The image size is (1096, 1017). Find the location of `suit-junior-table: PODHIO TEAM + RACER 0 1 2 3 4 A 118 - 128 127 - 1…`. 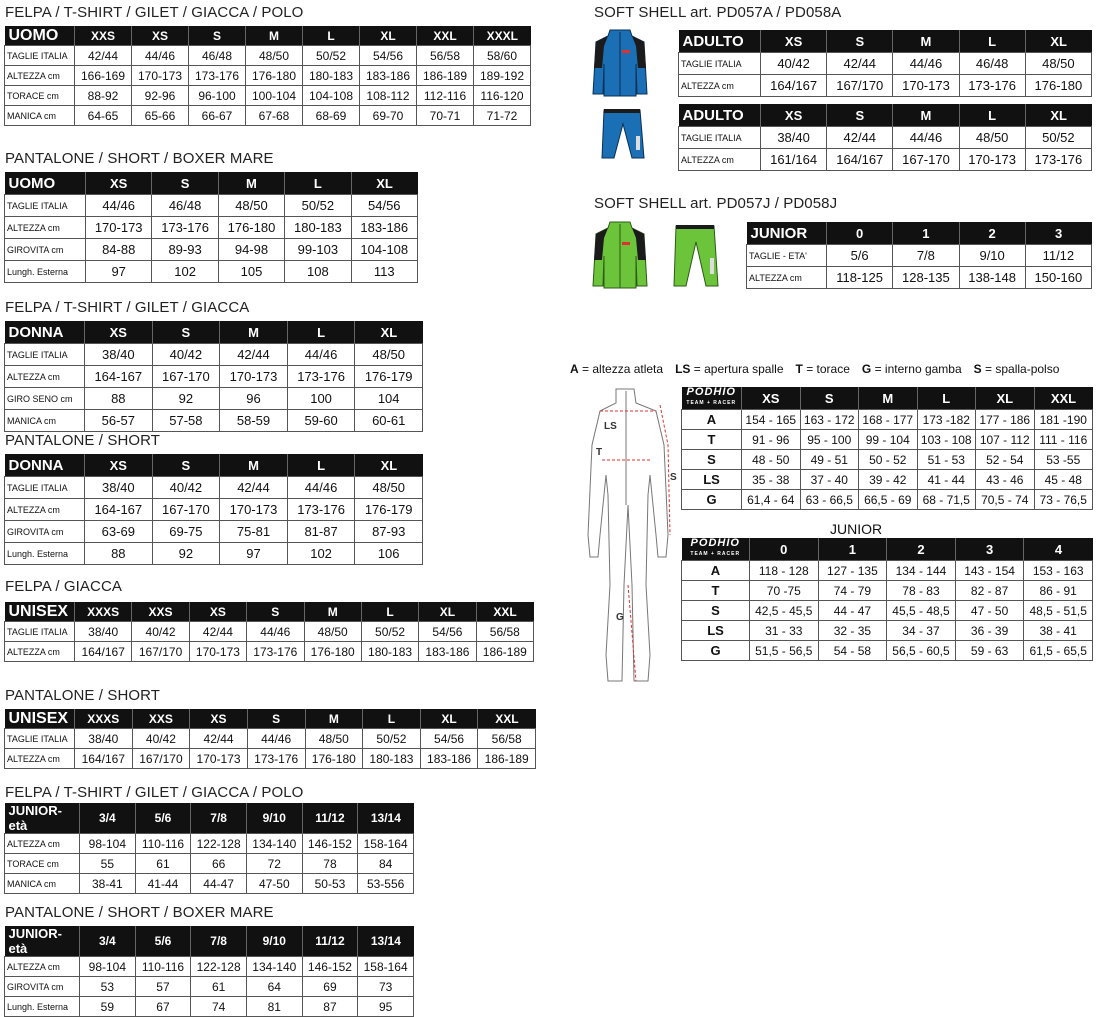

suit-junior-table: PODHIO TEAM + RACER 0 1 2 3 4 A 118 - 128 127 - 1… is located at coordinates (887, 599).